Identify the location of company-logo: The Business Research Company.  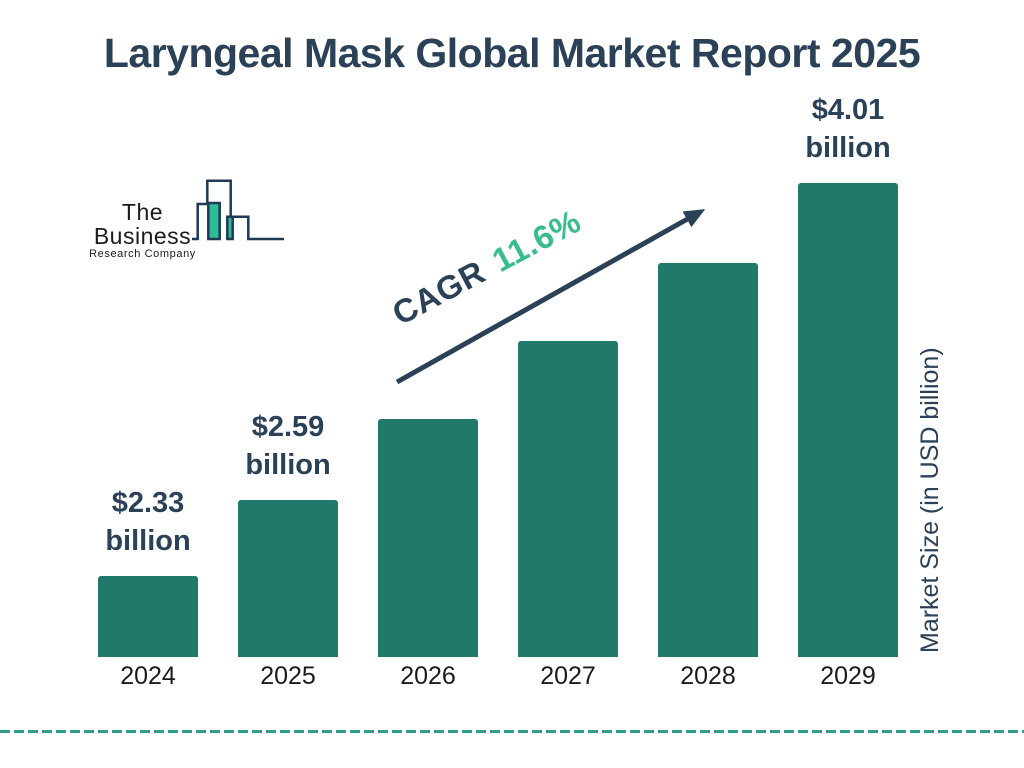
(179, 216).